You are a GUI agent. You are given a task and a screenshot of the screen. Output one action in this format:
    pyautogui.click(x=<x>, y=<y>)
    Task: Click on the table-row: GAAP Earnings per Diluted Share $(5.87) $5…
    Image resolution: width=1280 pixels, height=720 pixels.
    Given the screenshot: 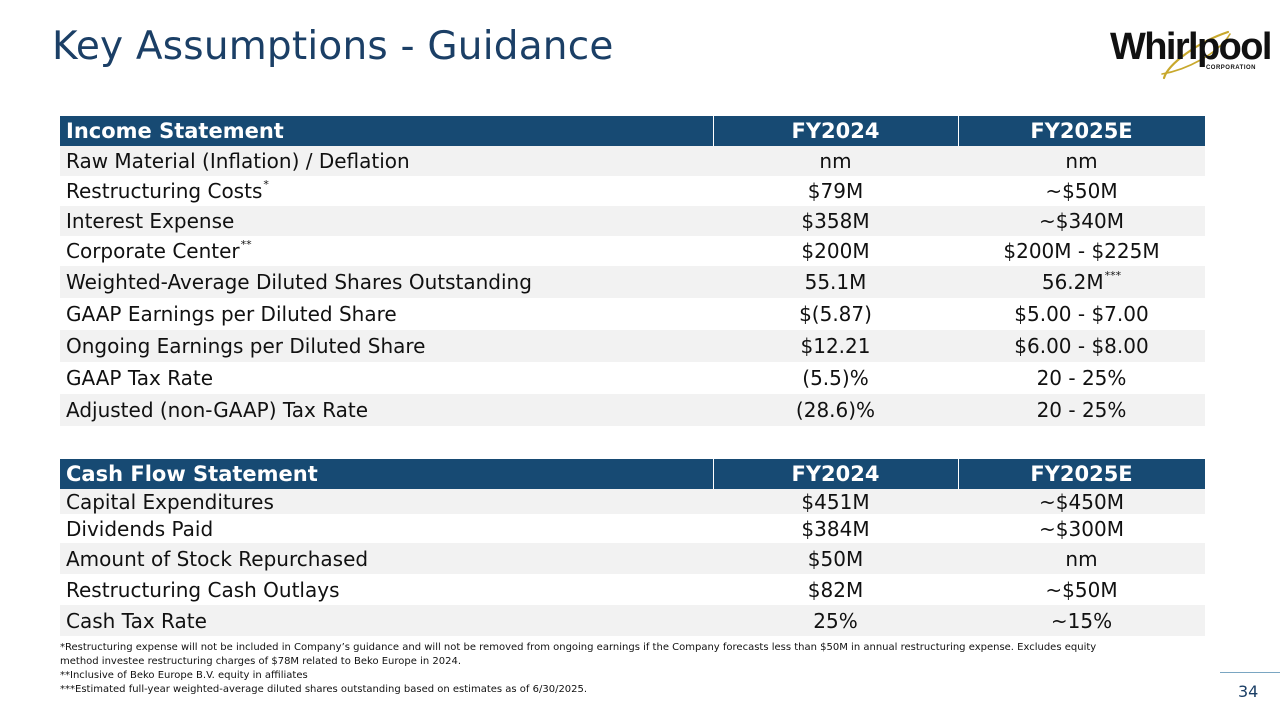 What is the action you would take?
    pyautogui.click(x=632, y=314)
    